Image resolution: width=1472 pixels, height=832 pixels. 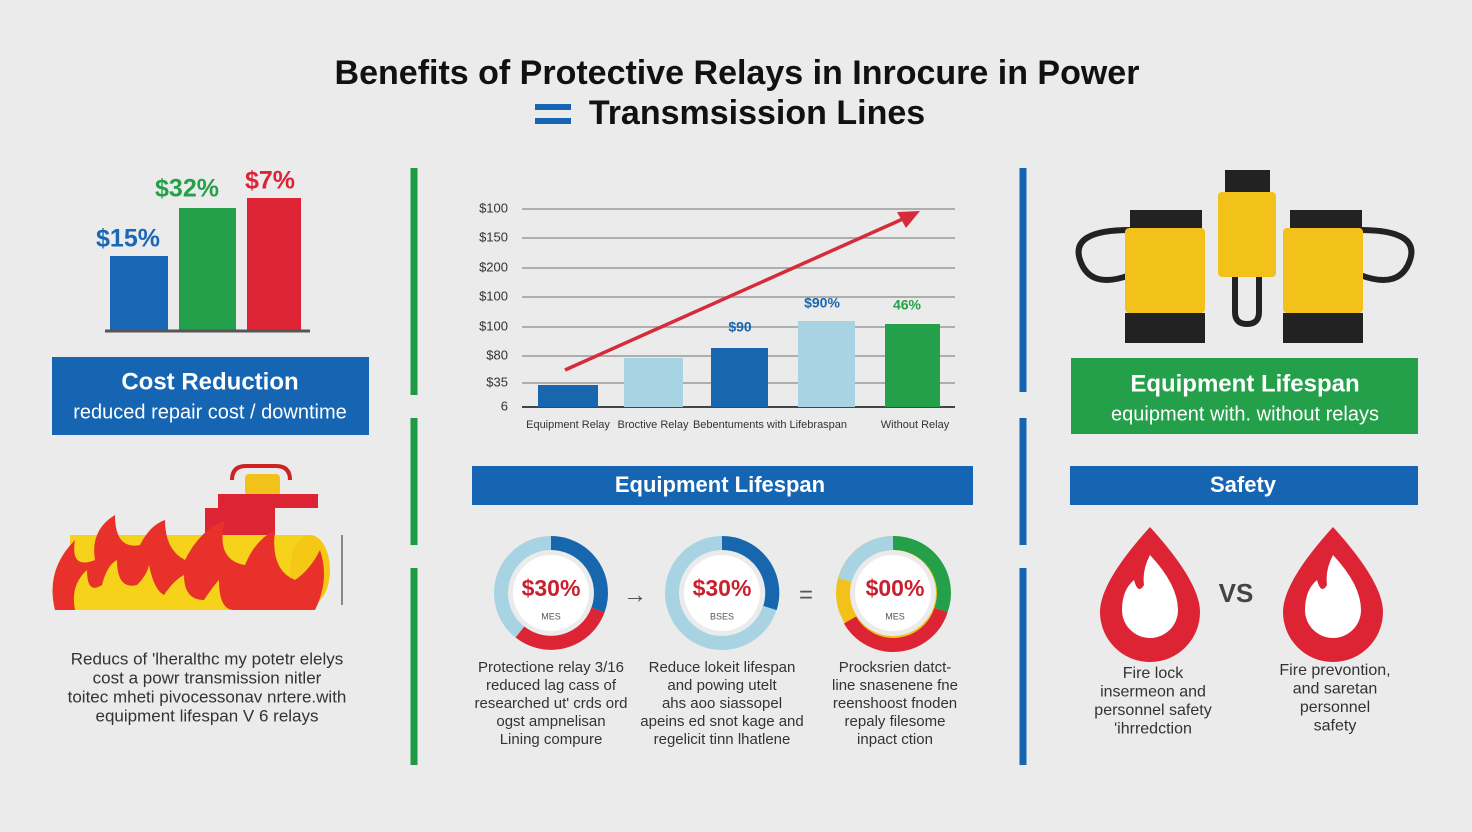 What do you see at coordinates (721, 721) in the screenshot?
I see `caption: apeins ed snot kage and` at bounding box center [721, 721].